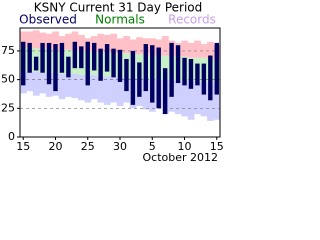 The image size is (320, 240). I want to click on y-tick-label: 25, so click(8, 107).